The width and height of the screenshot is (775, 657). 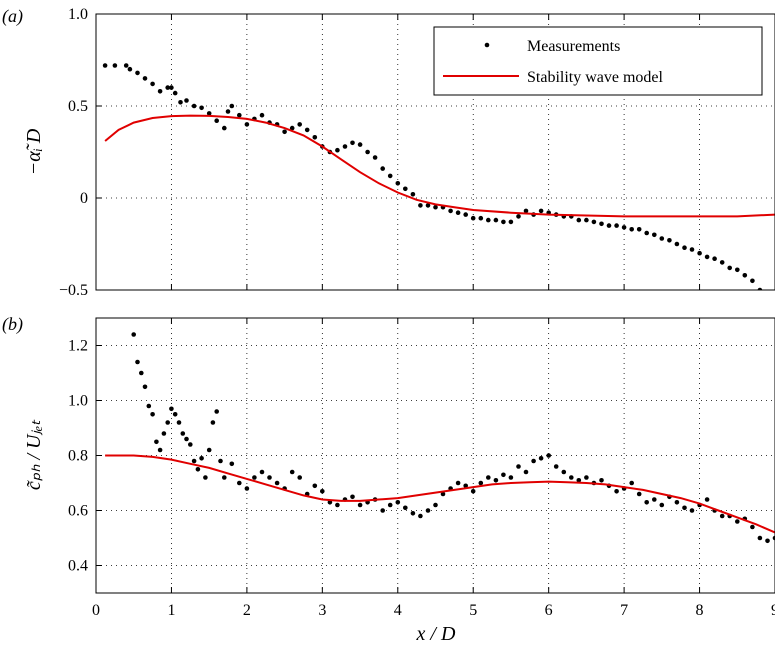 What do you see at coordinates (78, 511) in the screenshot?
I see `y-tick-label: 0.6` at bounding box center [78, 511].